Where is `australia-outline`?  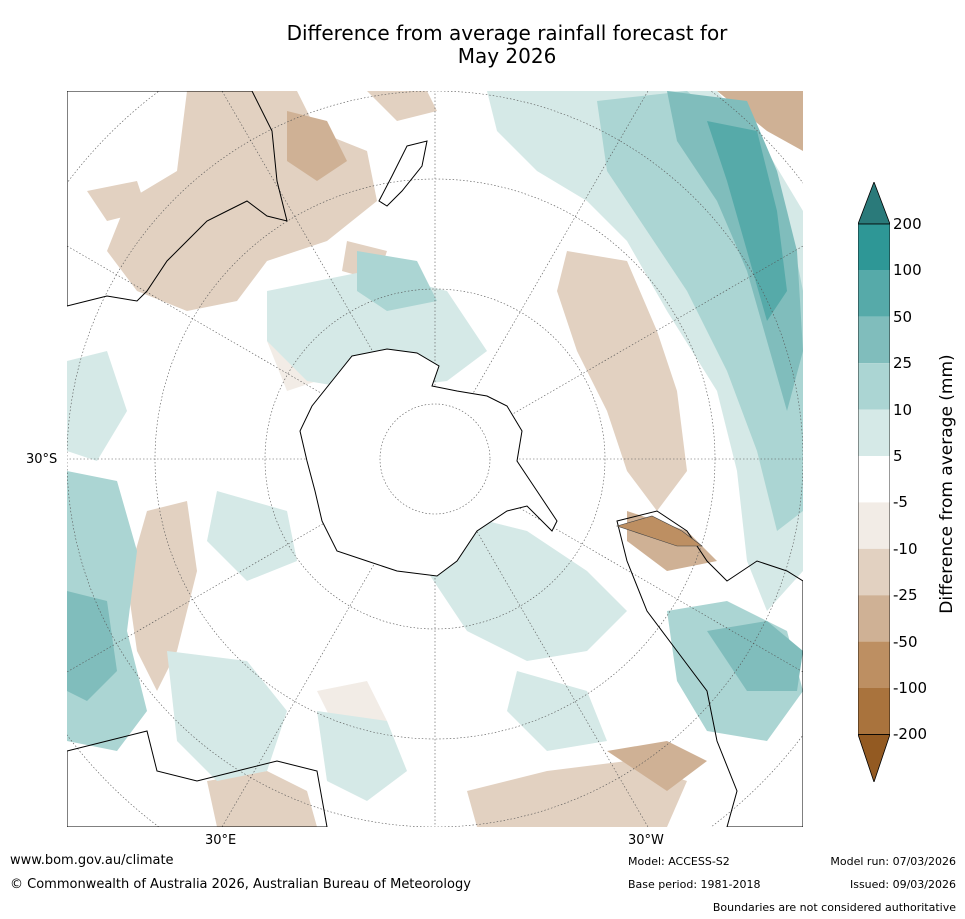
australia-outline is located at coordinates (177, 199).